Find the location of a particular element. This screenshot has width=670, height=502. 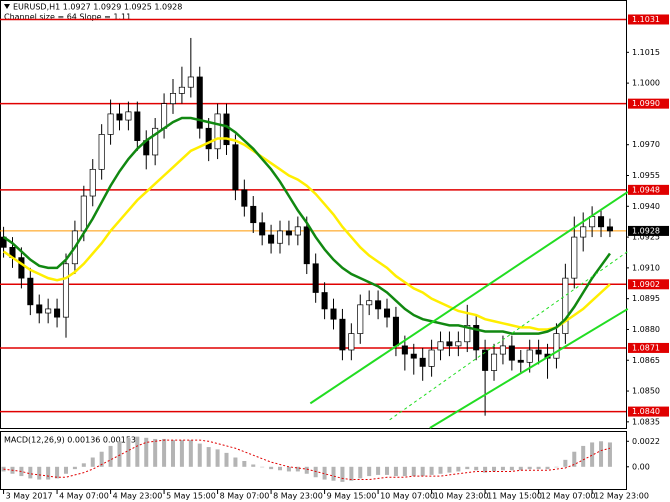

y-tick-label: 1.0910 is located at coordinates (646, 267).